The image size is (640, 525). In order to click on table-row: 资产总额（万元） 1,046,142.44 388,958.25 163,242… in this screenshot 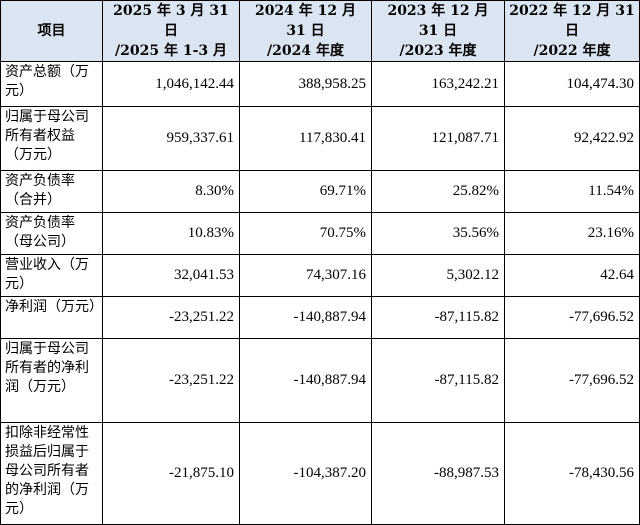, I will do `click(320, 84)`.